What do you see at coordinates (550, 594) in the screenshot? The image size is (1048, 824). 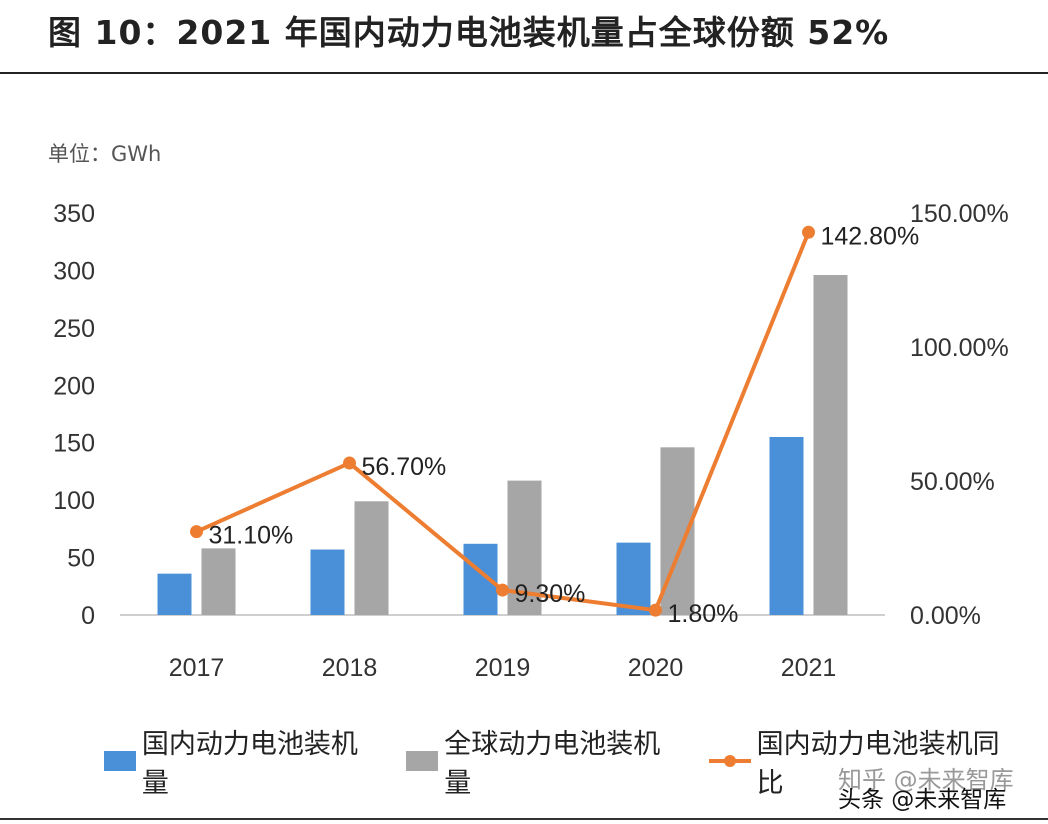 I see `data-label-yoy: 9.30%` at bounding box center [550, 594].